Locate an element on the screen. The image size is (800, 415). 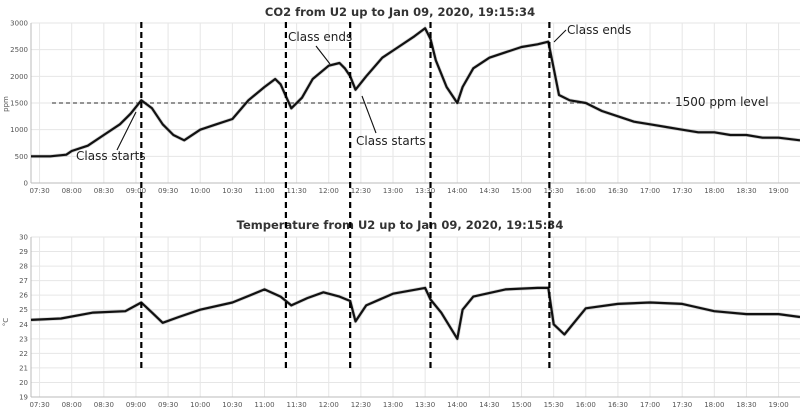
temperature-x-tick-label: 10:00 is located at coordinates (200, 405).